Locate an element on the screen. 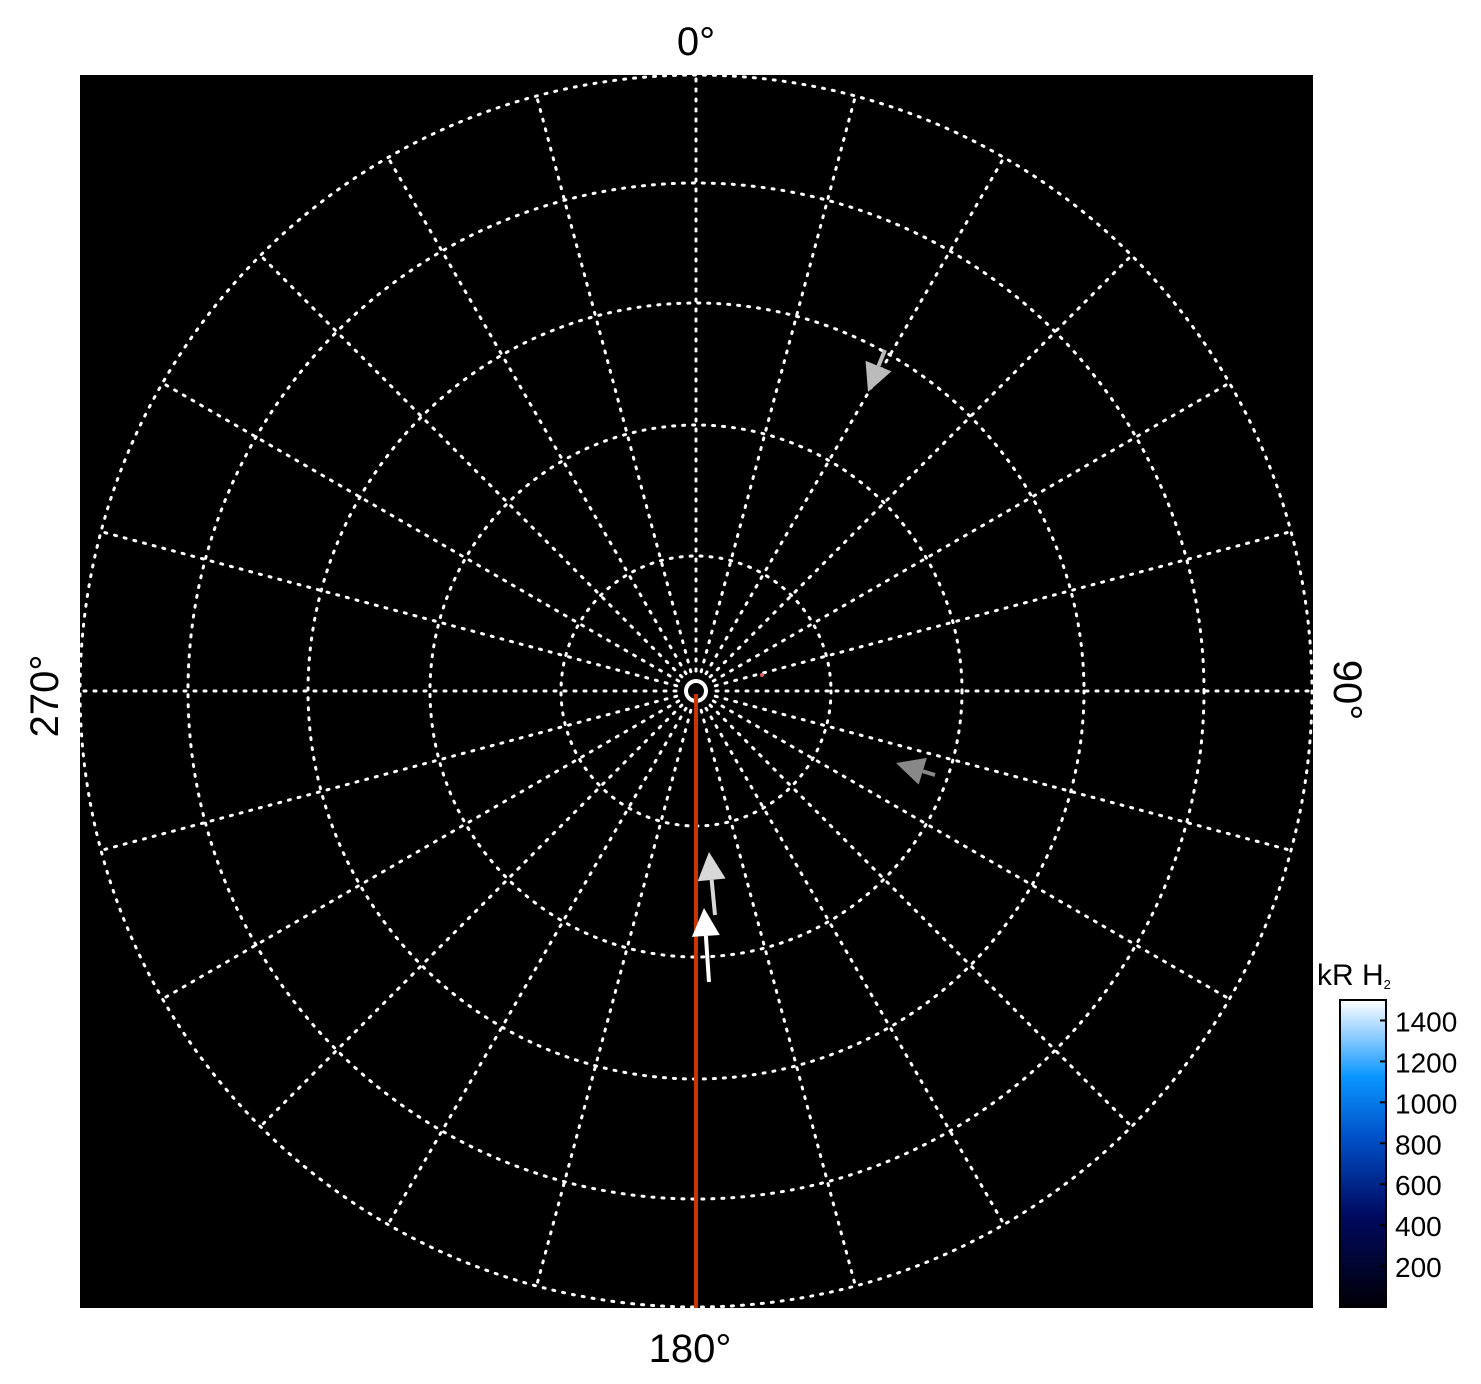  colorbar-tick-label: 800 is located at coordinates (1418, 1144).